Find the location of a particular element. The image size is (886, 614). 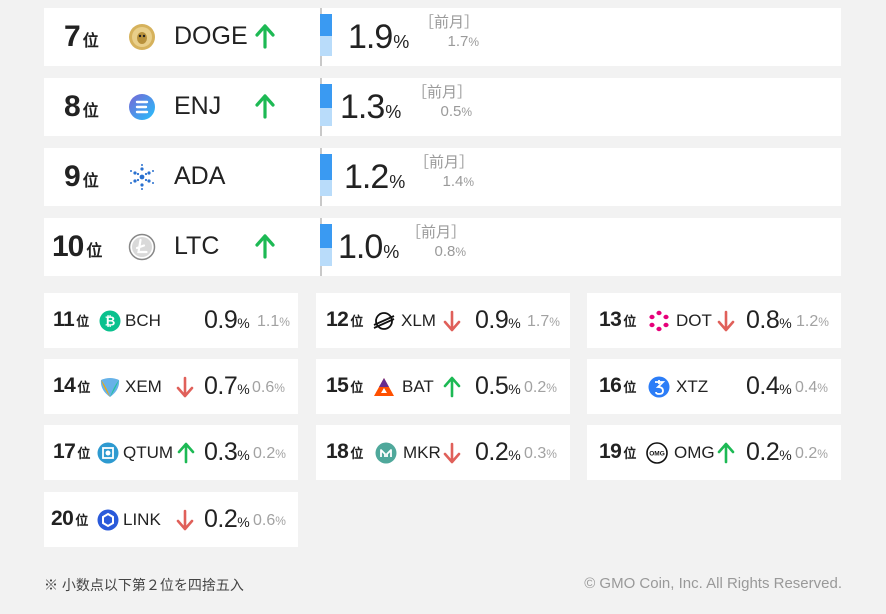

dot-icon is located at coordinates (659, 321).